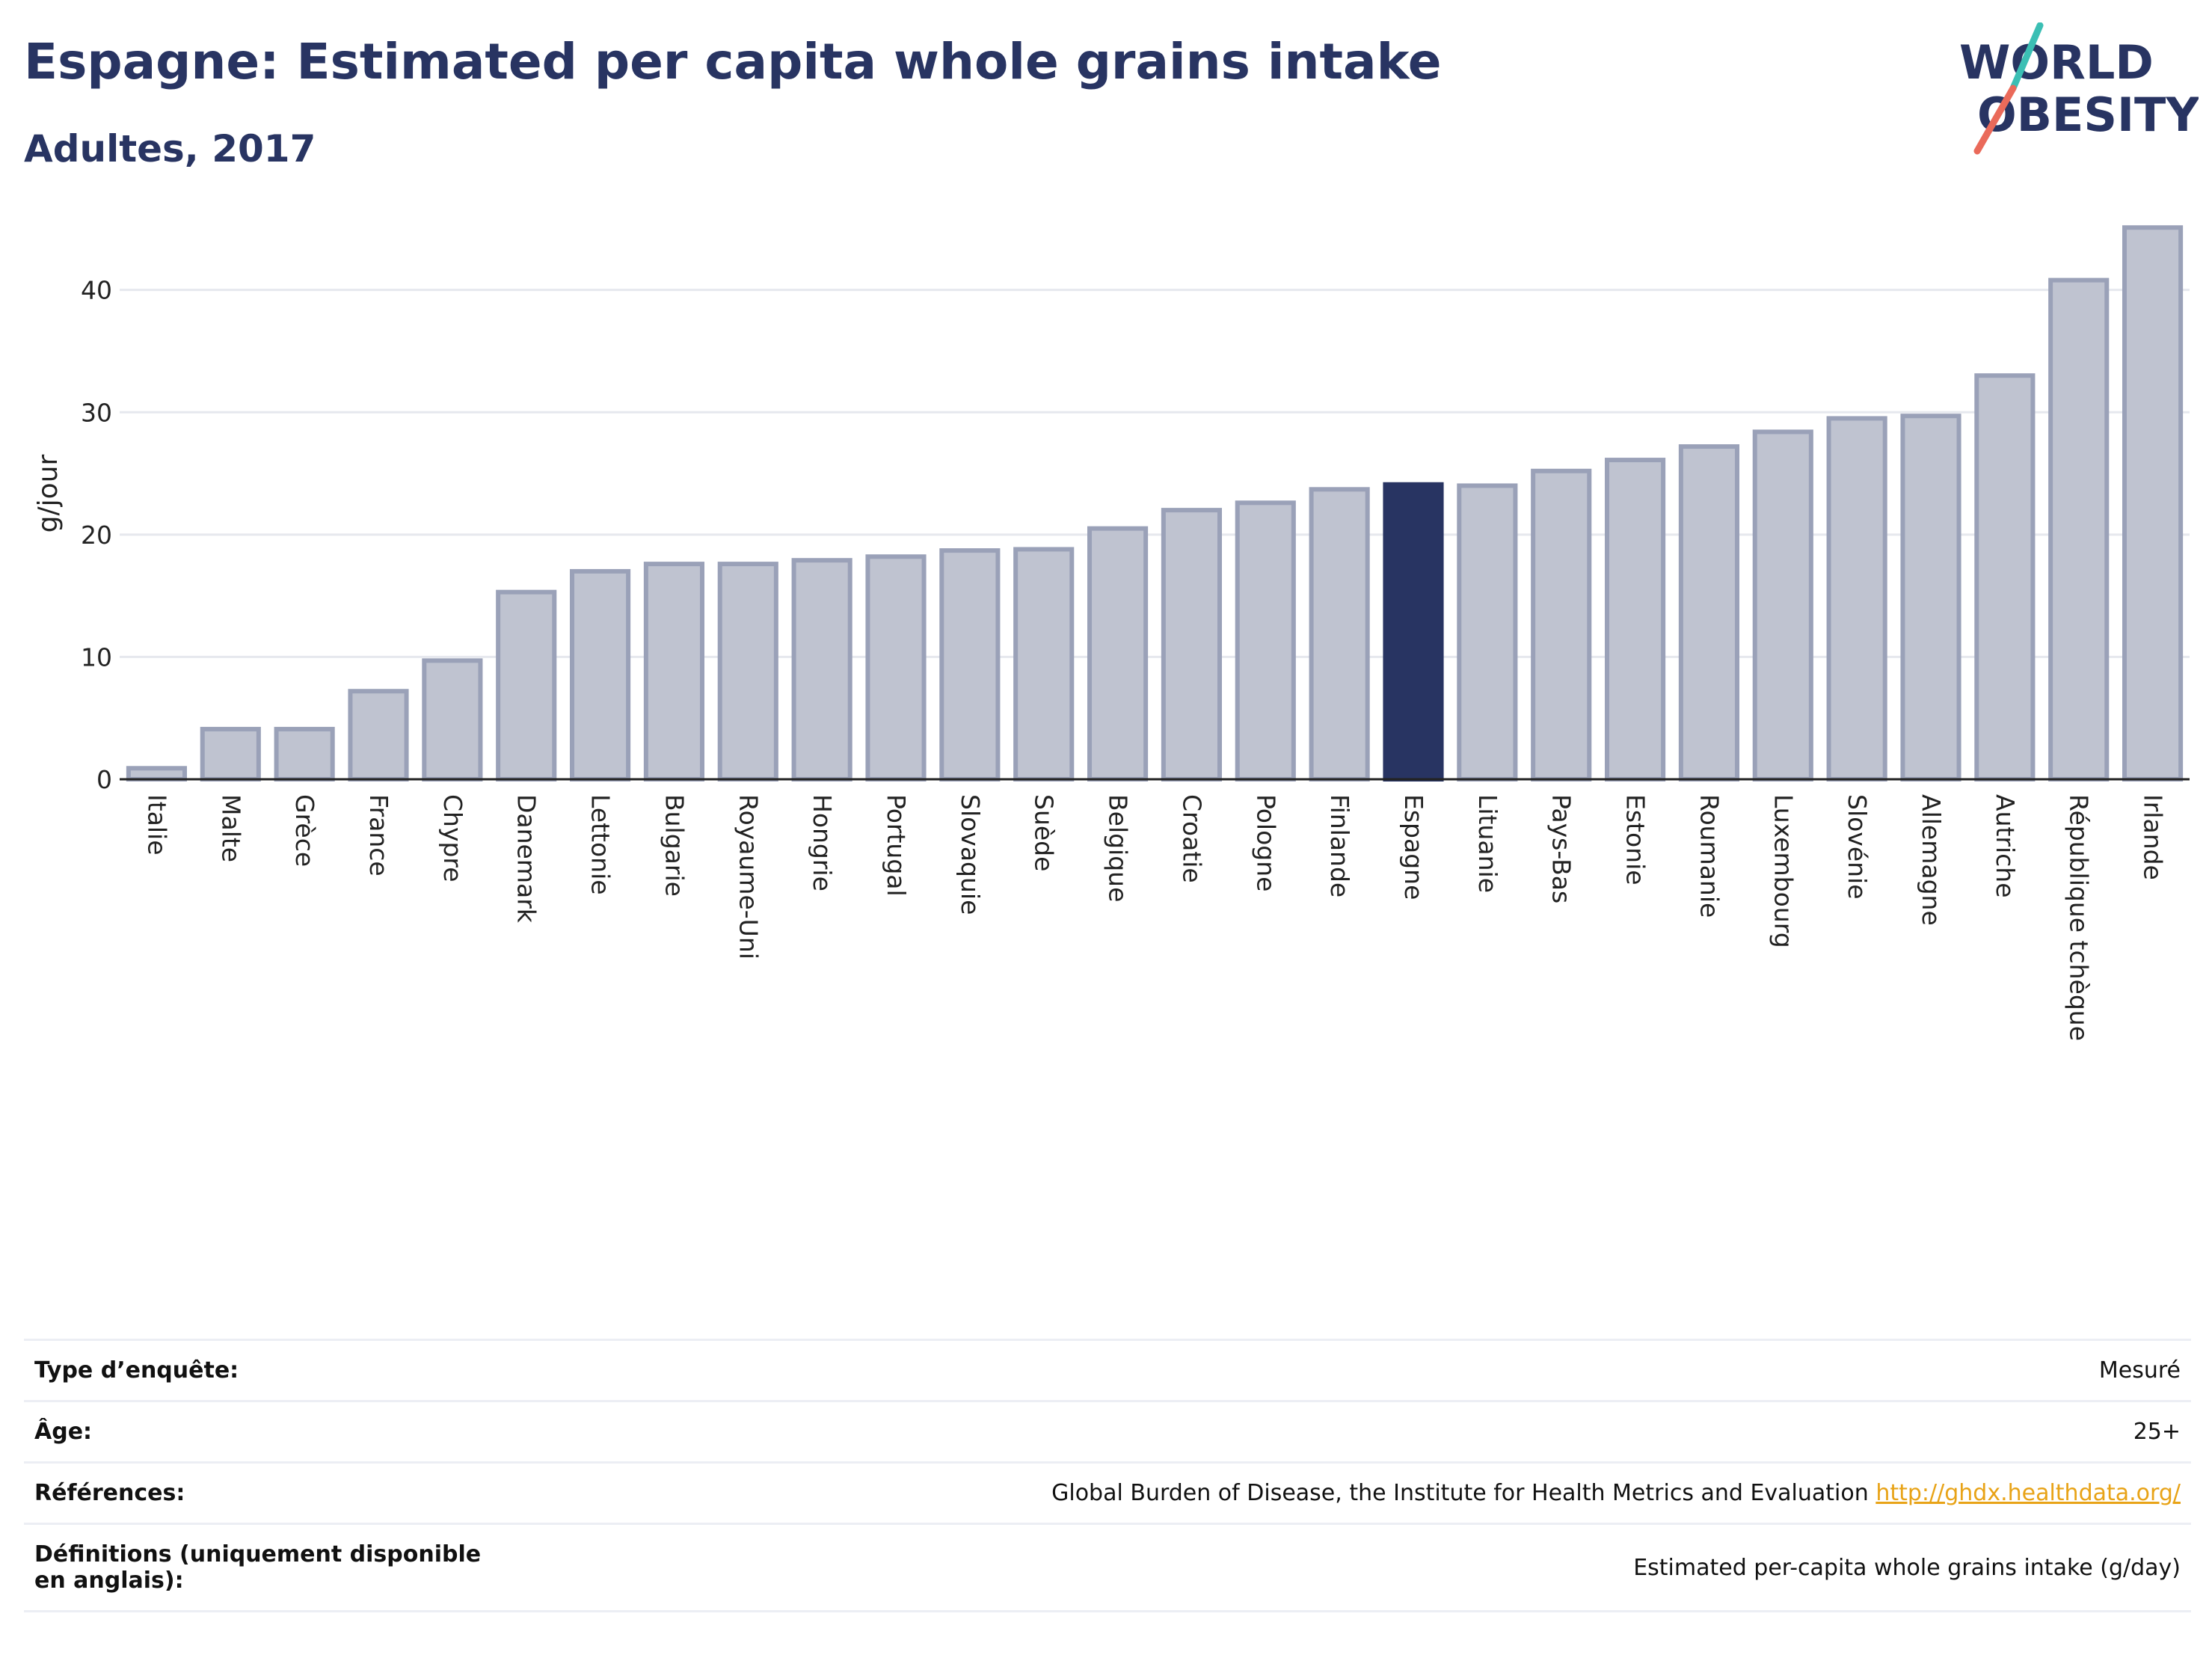 The image size is (2212, 1655). I want to click on bar-slovénie, so click(1856, 599).